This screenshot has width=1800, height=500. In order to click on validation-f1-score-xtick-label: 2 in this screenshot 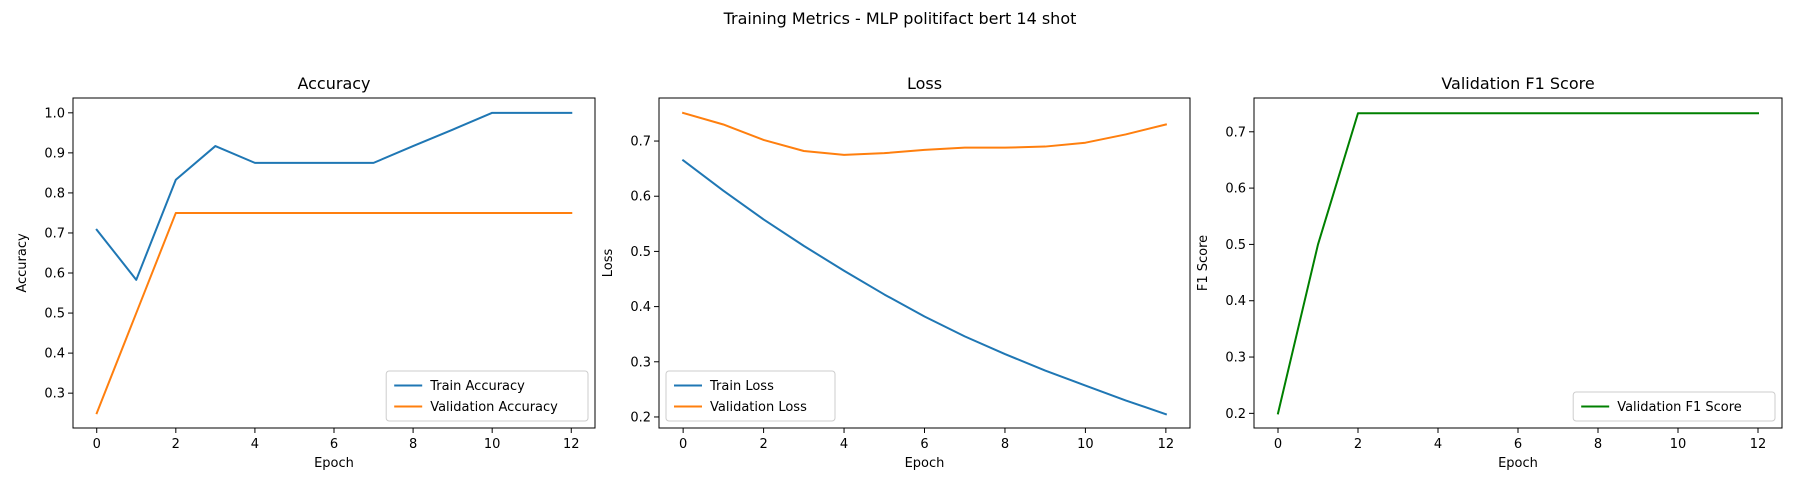, I will do `click(1358, 444)`.